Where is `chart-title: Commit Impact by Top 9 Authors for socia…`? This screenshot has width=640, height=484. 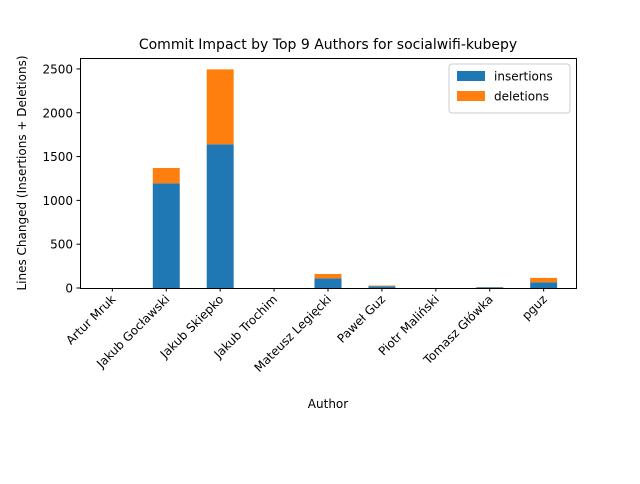
chart-title: Commit Impact by Top 9 Authors for socia… is located at coordinates (328, 45).